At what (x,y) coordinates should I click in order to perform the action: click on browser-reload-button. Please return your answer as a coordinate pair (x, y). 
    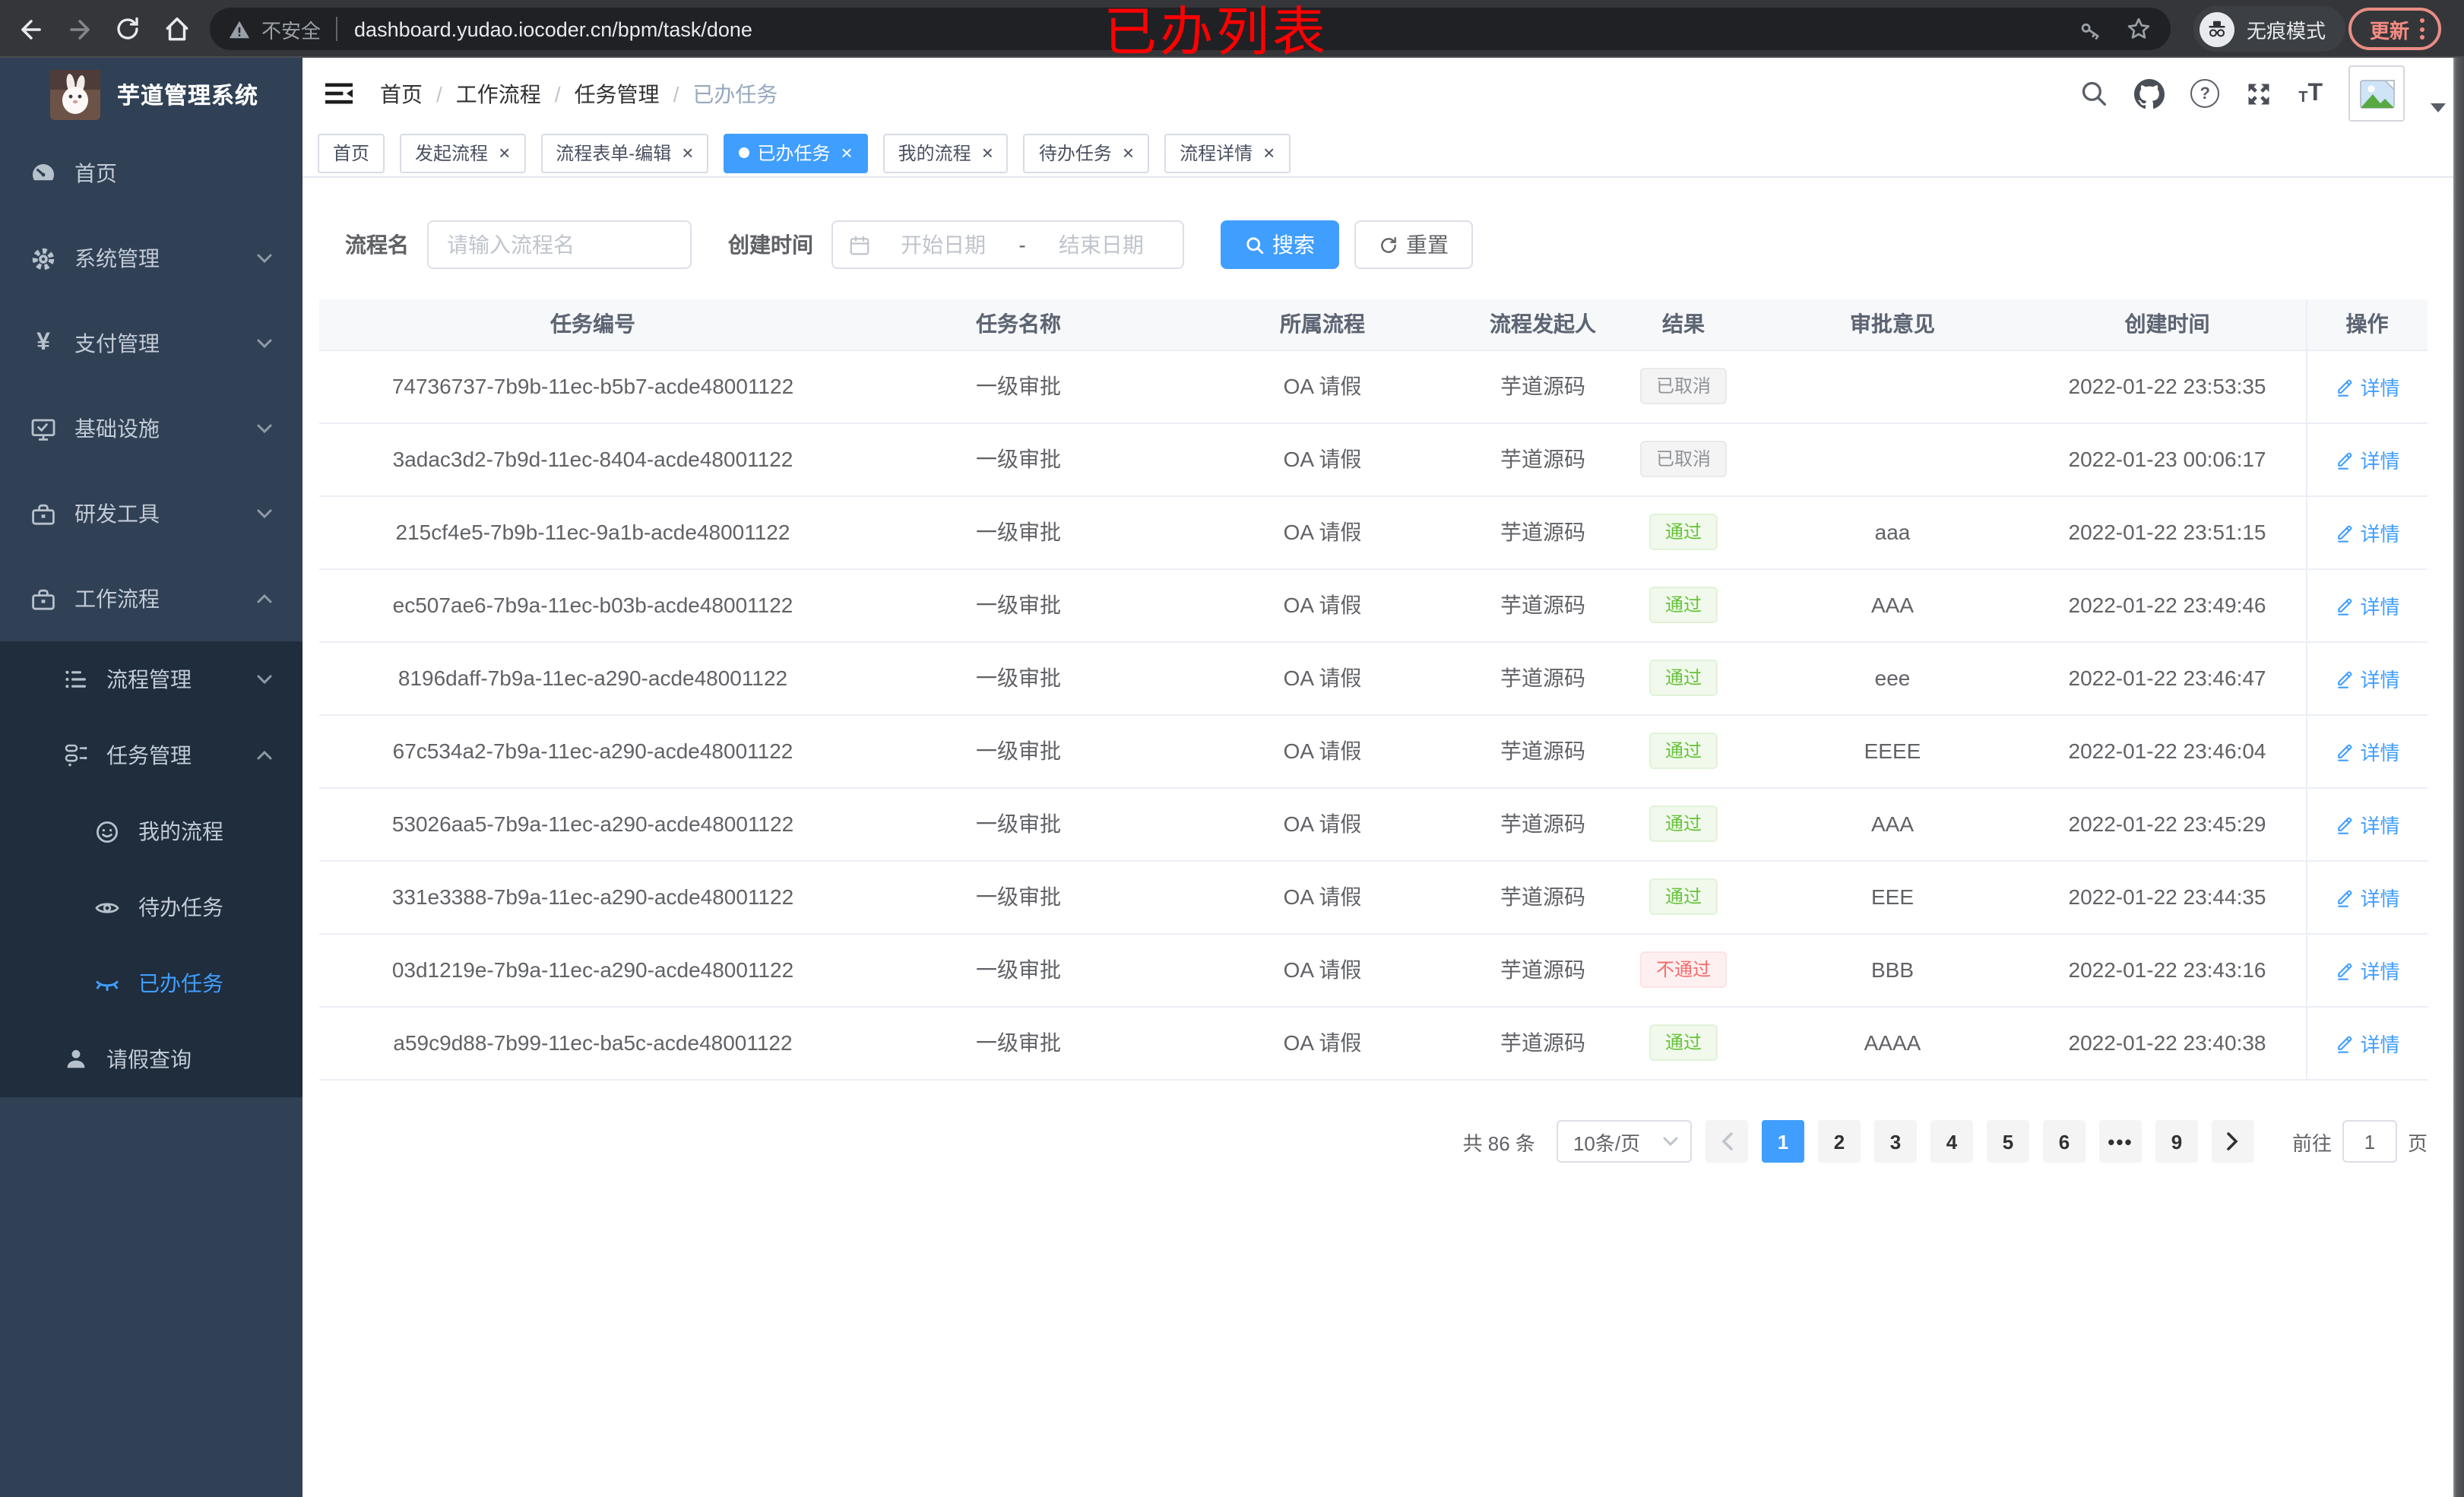
    Looking at the image, I should click on (127, 29).